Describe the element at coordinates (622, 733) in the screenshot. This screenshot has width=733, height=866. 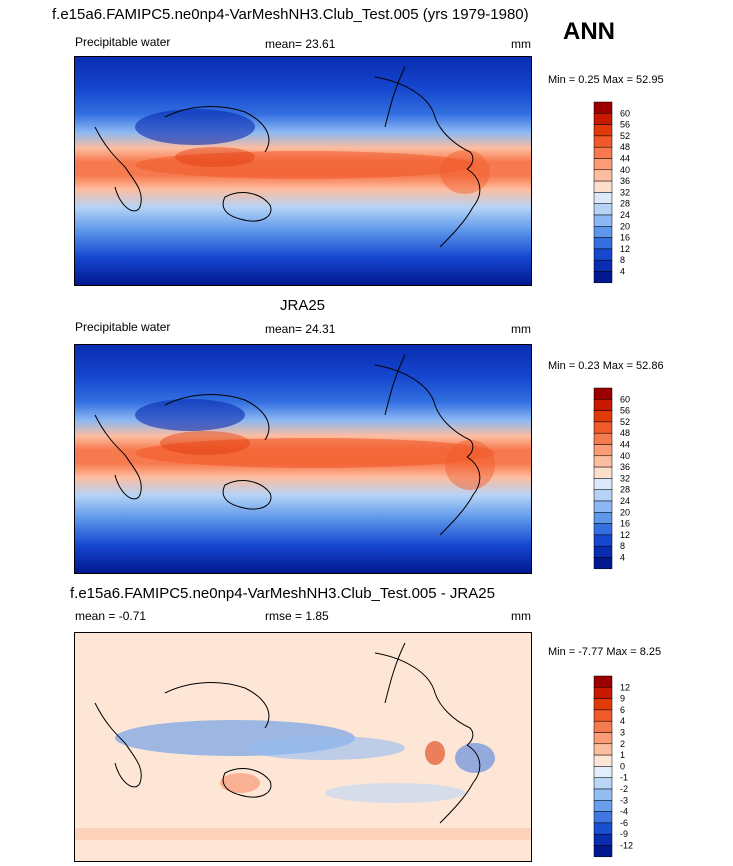
I see `colorbar-tick-label: 3` at that location.